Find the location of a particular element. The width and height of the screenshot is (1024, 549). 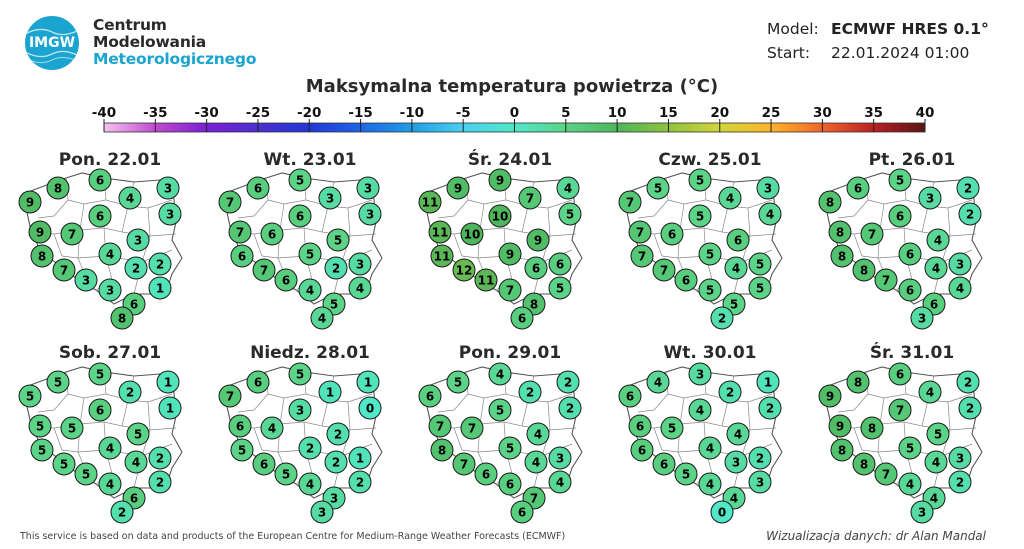

start-label: Start: is located at coordinates (789, 53).